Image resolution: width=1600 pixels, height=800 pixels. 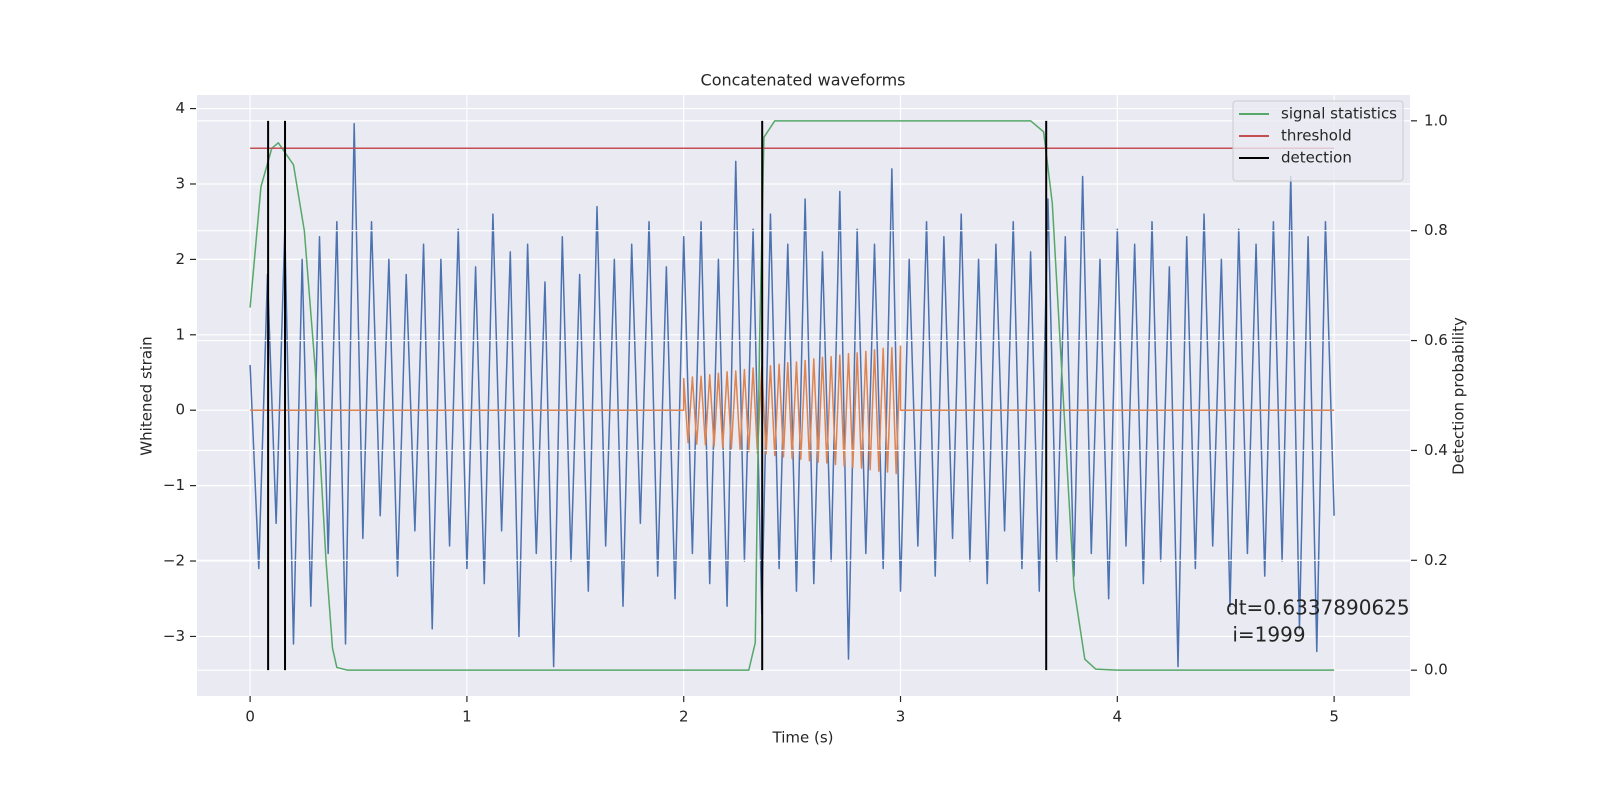 What do you see at coordinates (901, 717) in the screenshot?
I see `x-tick-label: 3` at bounding box center [901, 717].